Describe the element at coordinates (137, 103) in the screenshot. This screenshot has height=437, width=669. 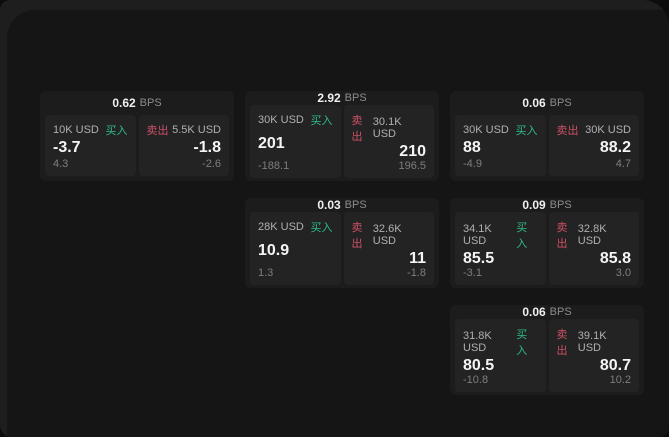
I see `bps-header: 0.62 BPS` at that location.